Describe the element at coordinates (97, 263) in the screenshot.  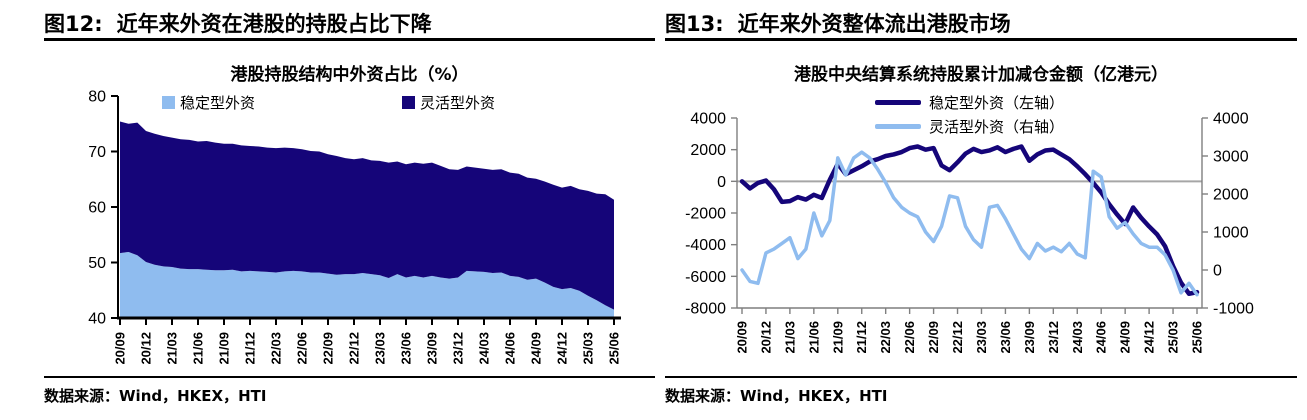
I see `y-tick-label: 50` at that location.